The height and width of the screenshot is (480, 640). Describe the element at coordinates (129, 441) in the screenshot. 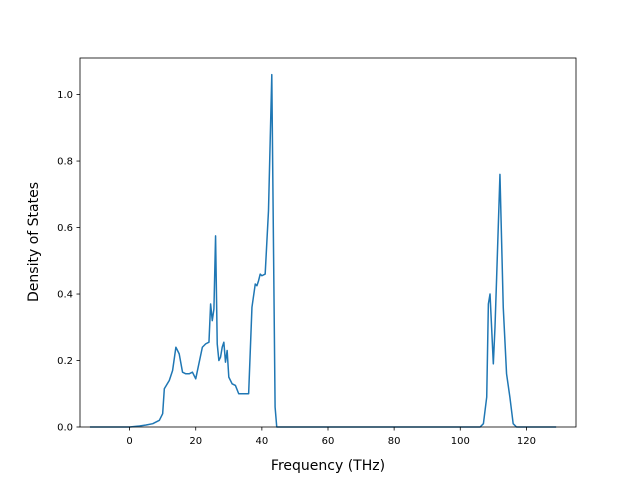

I see `x-tick-label: 0` at that location.